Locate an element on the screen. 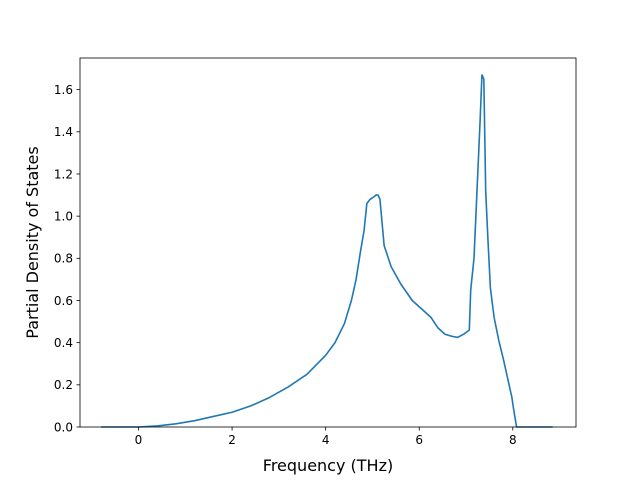 Image resolution: width=640 pixels, height=480 pixels. x-axis-ticks: 0 2 4 6 8 is located at coordinates (326, 437).